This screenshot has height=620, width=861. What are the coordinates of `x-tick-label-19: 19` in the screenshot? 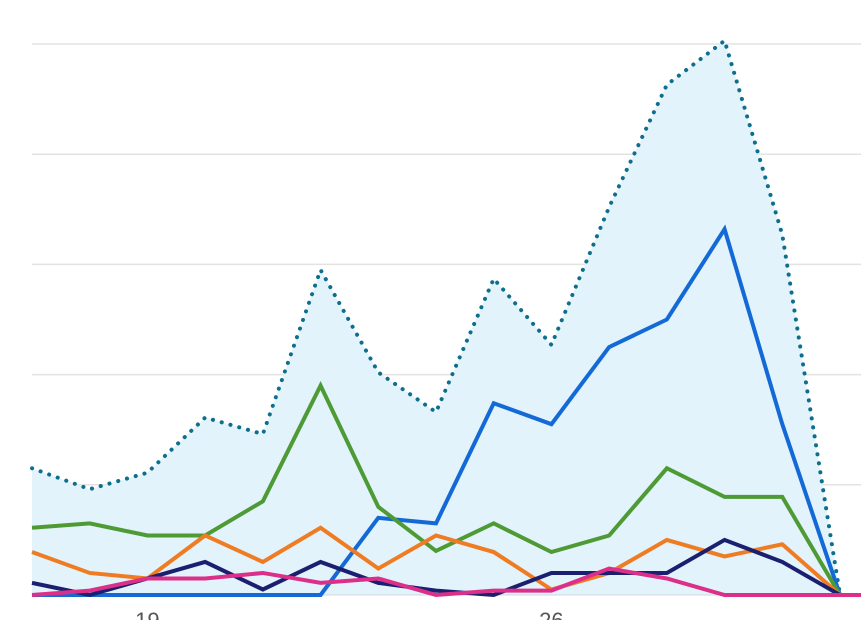 It's located at (147, 614).